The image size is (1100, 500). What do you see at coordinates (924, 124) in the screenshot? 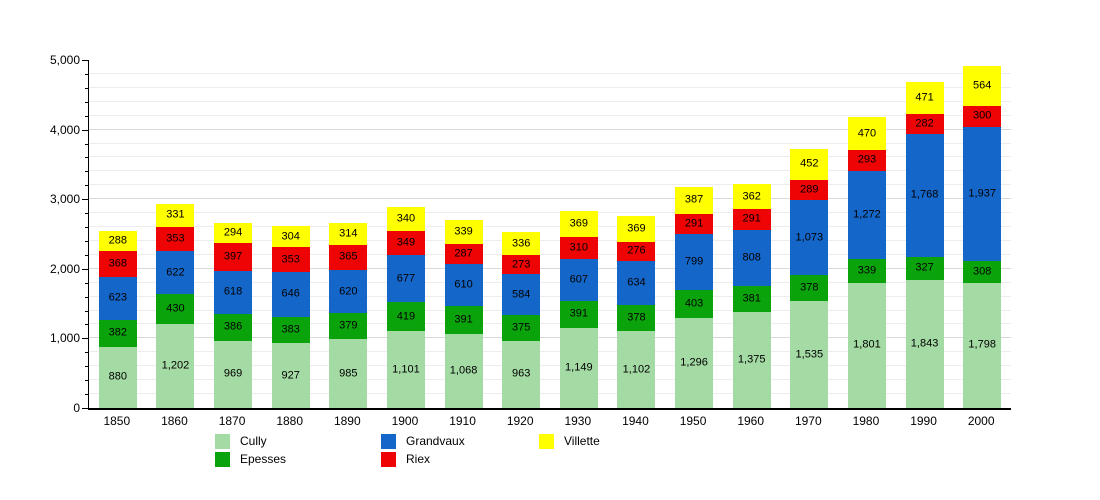
I see `segment-value-riex-1990: 282` at bounding box center [924, 124].